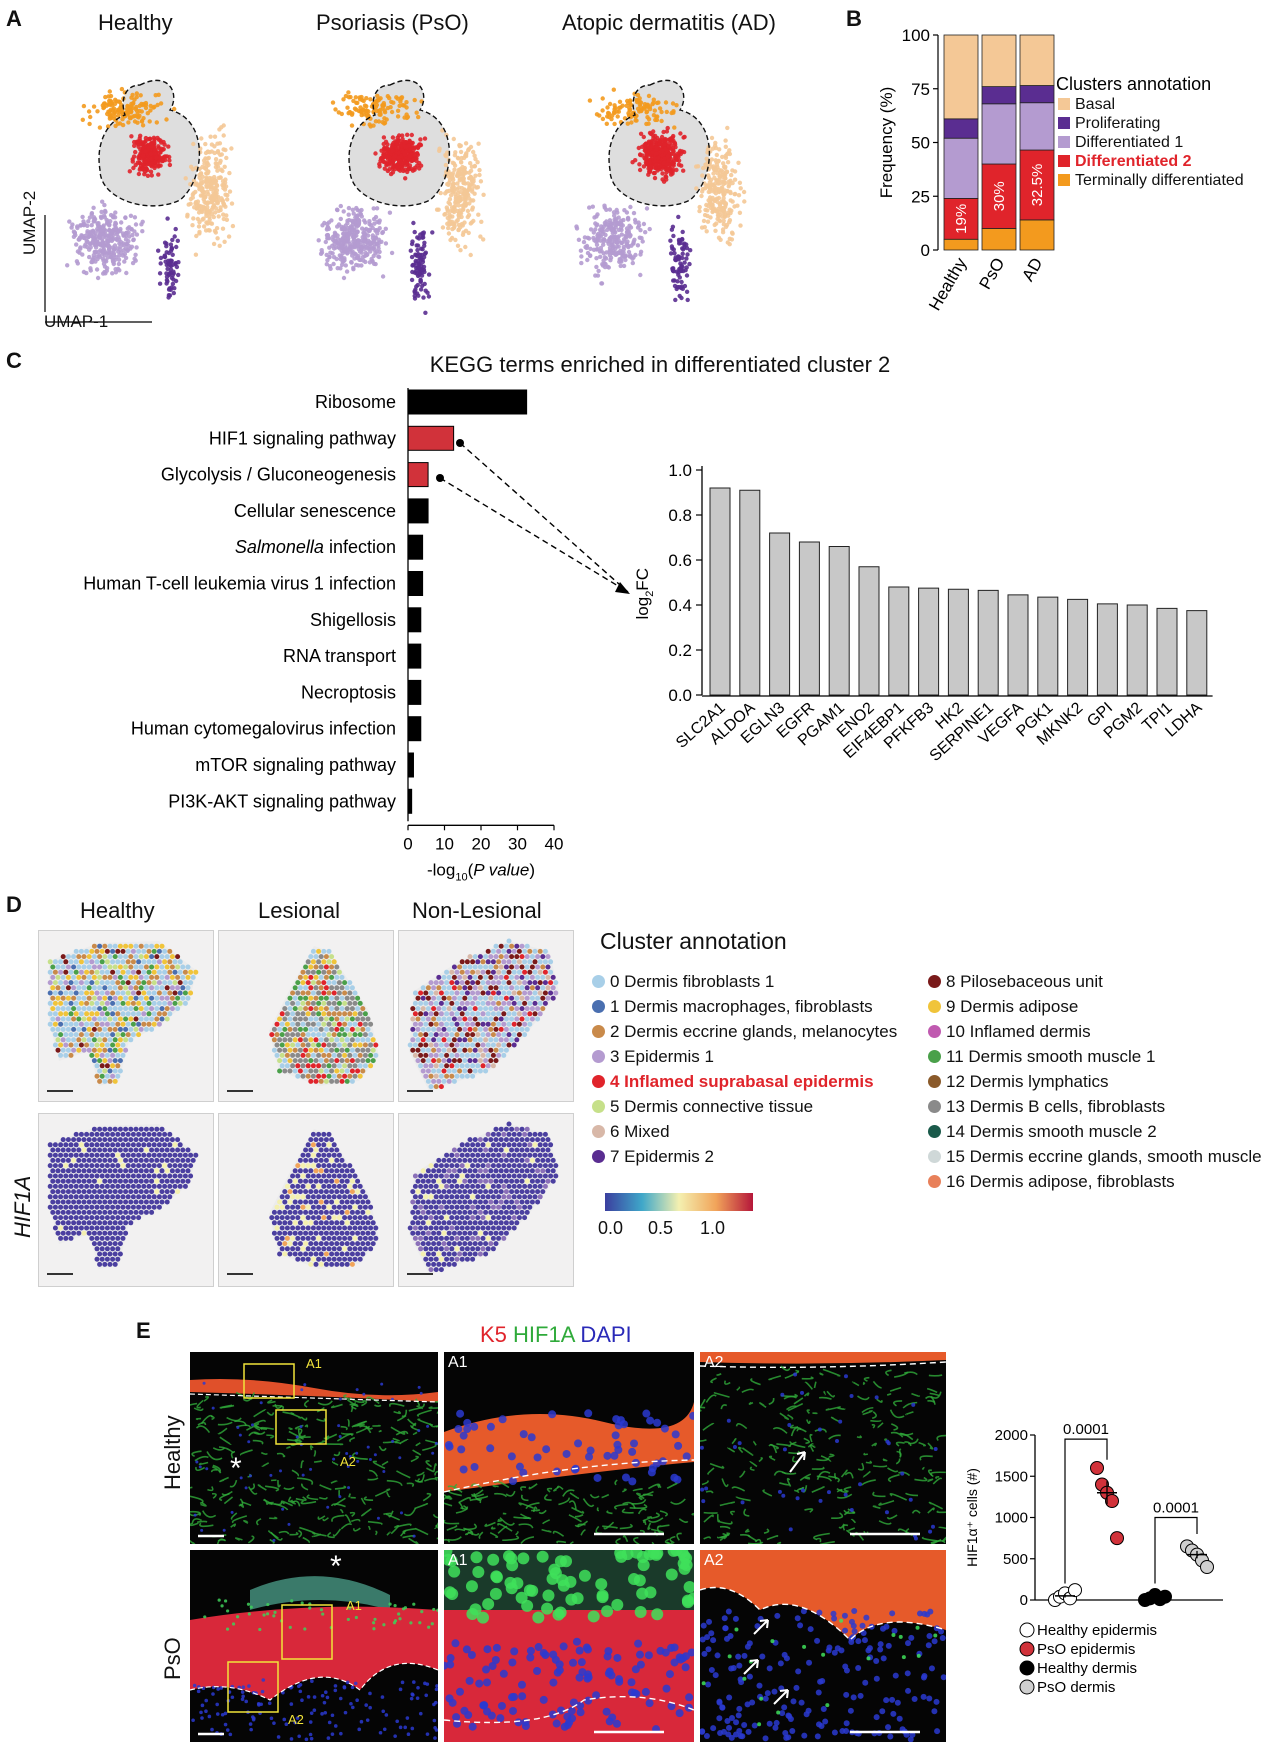 This screenshot has height=1750, width=1280. What do you see at coordinates (712, 1106) in the screenshot?
I see `cluster-label: 5 Dermis connective tissue` at bounding box center [712, 1106].